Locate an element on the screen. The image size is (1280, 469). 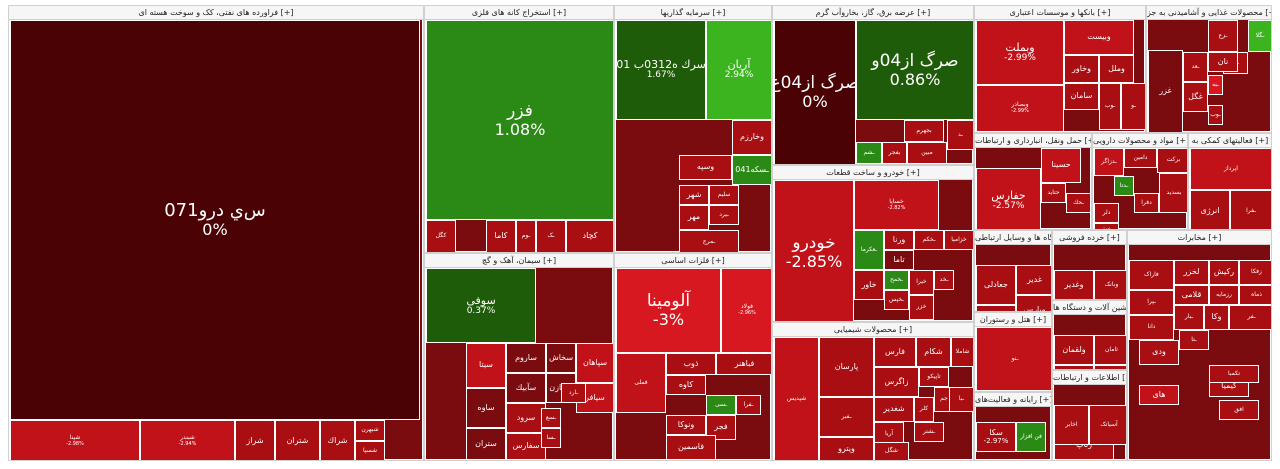
stock-tile: غزر is located at coordinates (1165, 91).